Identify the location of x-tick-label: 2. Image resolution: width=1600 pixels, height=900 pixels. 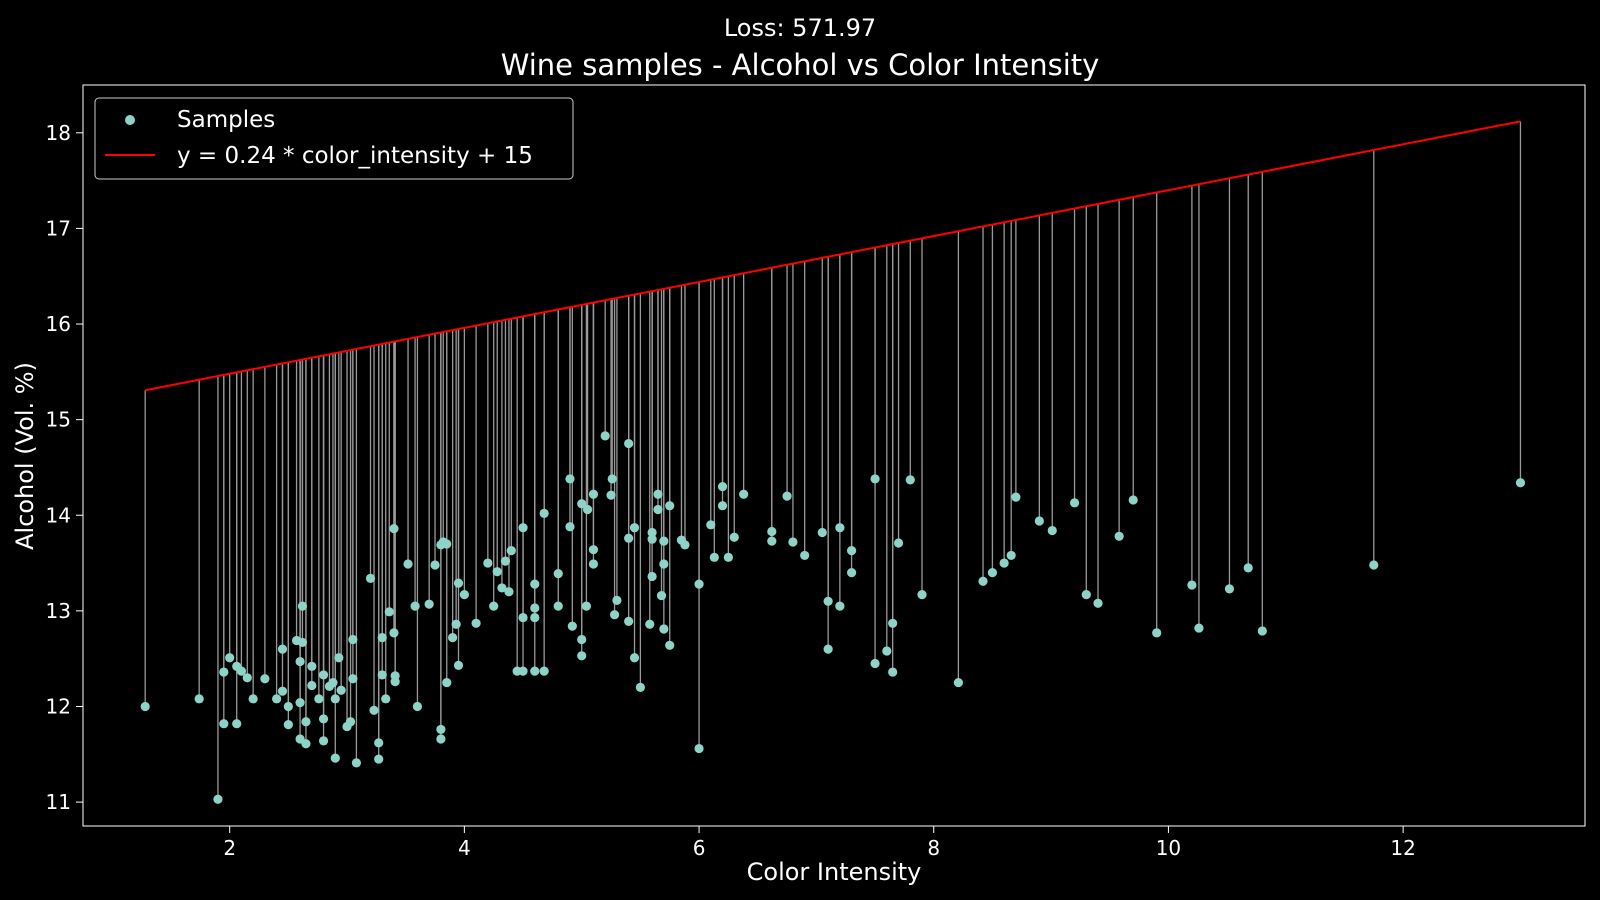
(229, 848).